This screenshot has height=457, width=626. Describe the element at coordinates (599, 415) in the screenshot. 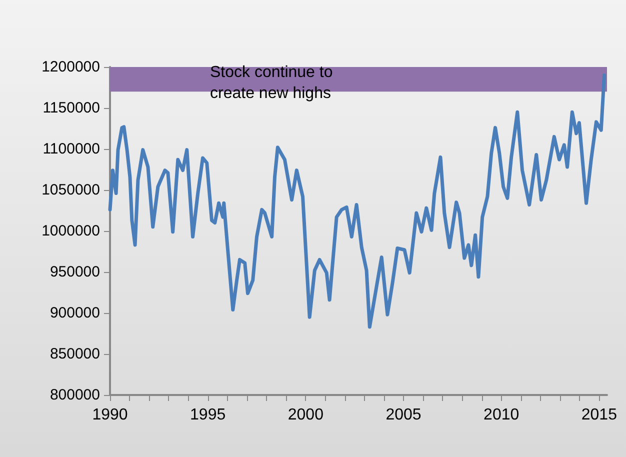

I see `x-tick-label: 2015` at that location.